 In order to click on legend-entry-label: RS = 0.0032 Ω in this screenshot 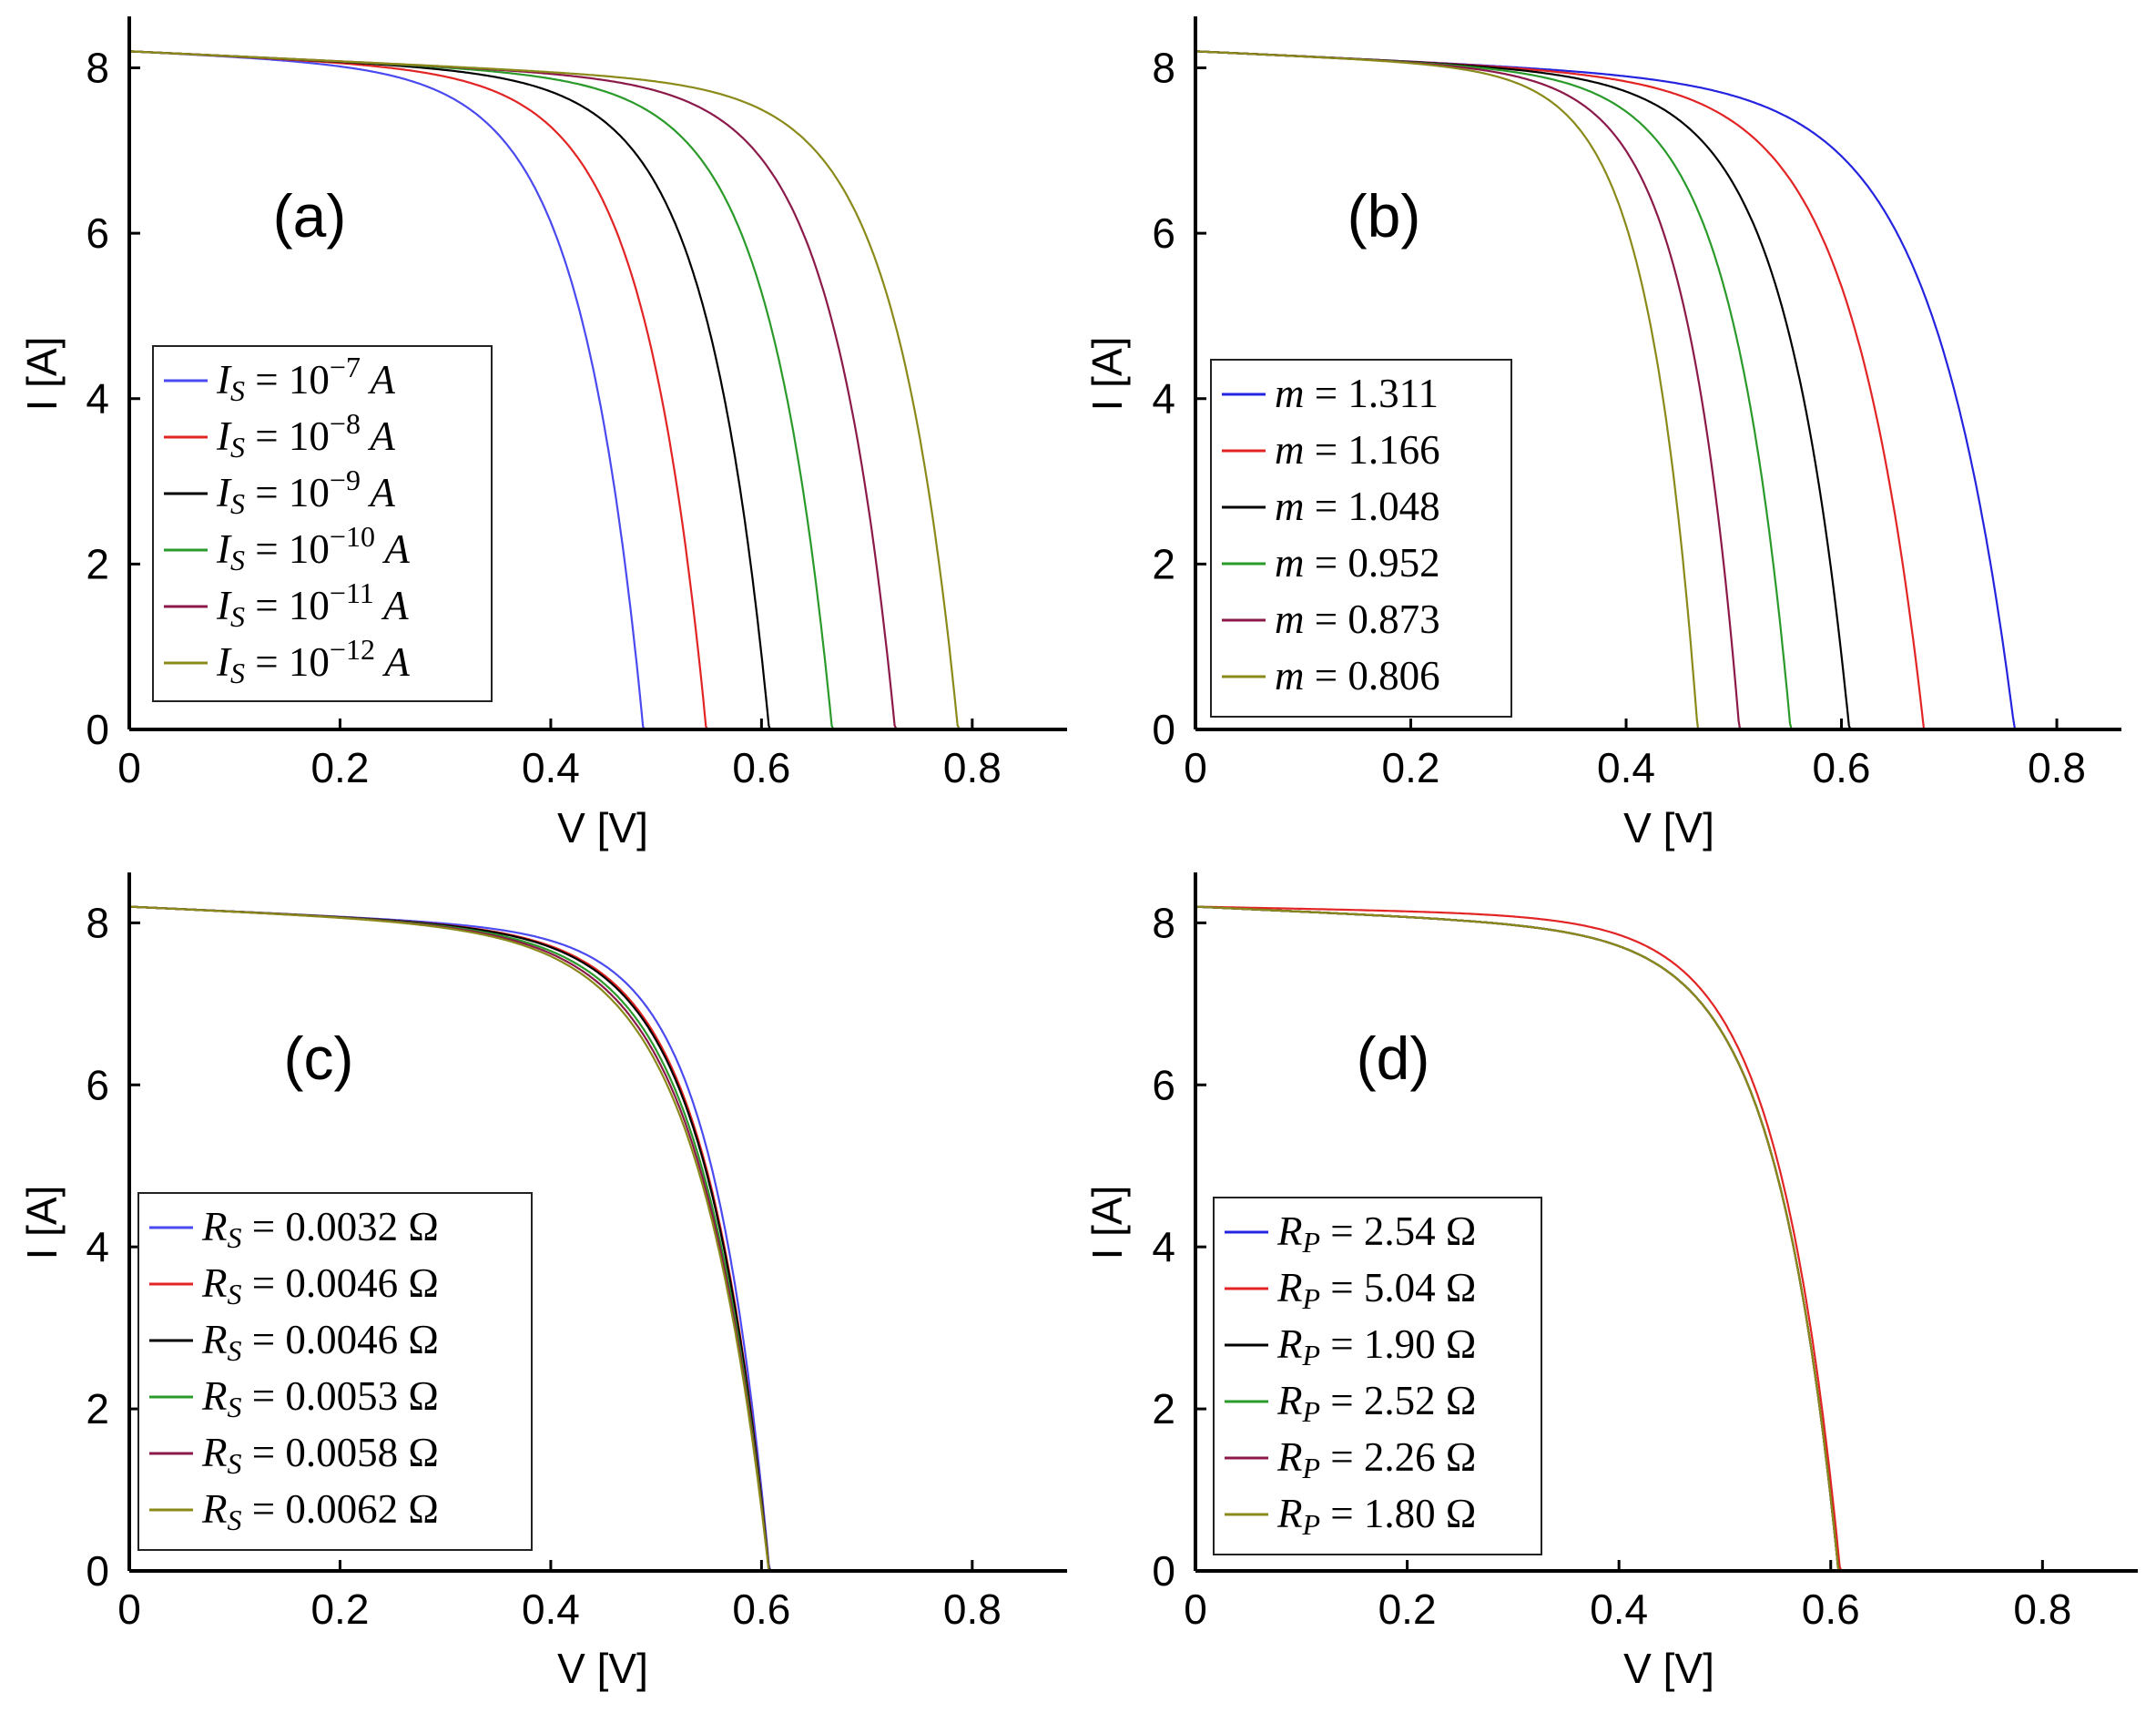, I will do `click(320, 1229)`.